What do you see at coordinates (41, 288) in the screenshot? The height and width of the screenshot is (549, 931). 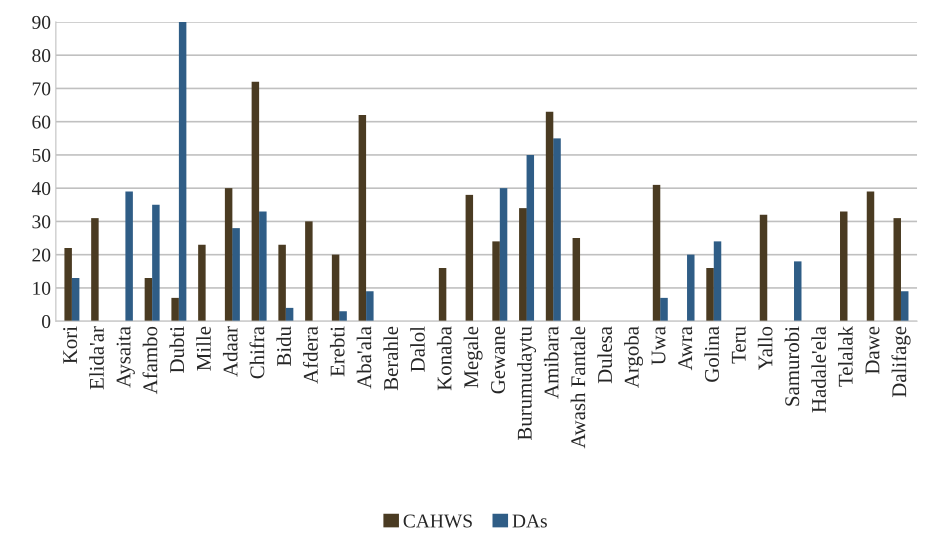 I see `y-tick-label: 10` at bounding box center [41, 288].